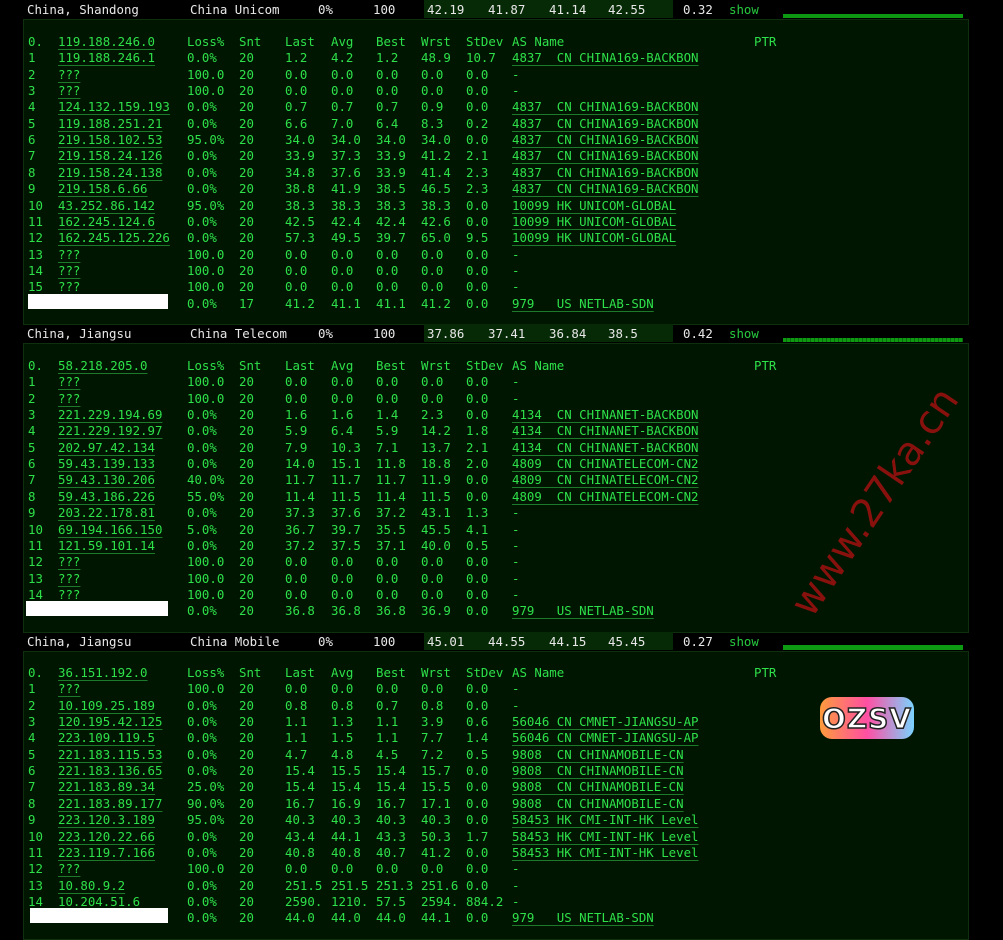 Image resolution: width=1003 pixels, height=940 pixels. I want to click on hop-ip-link: 223.109.119.5, so click(106, 738).